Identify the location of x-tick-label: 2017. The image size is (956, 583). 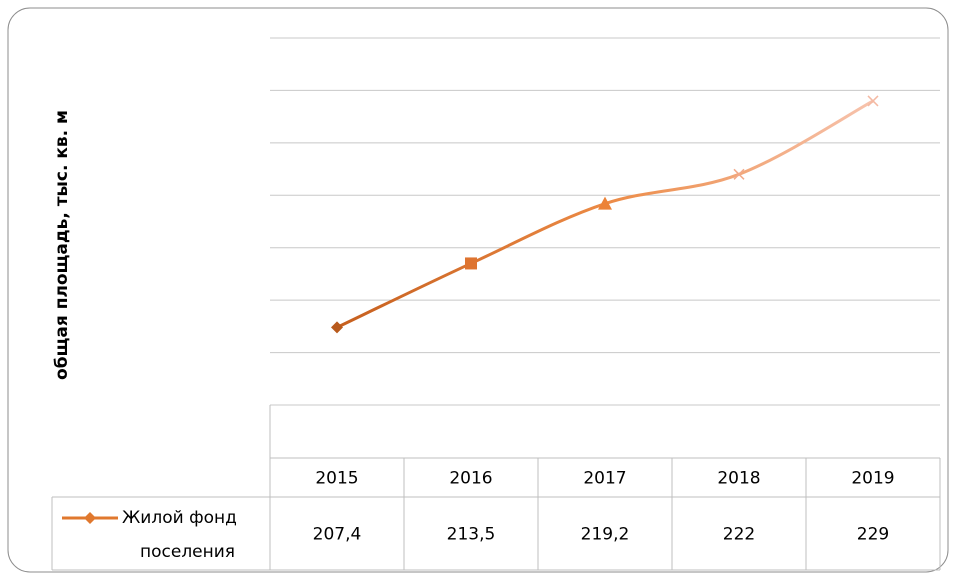
(604, 479).